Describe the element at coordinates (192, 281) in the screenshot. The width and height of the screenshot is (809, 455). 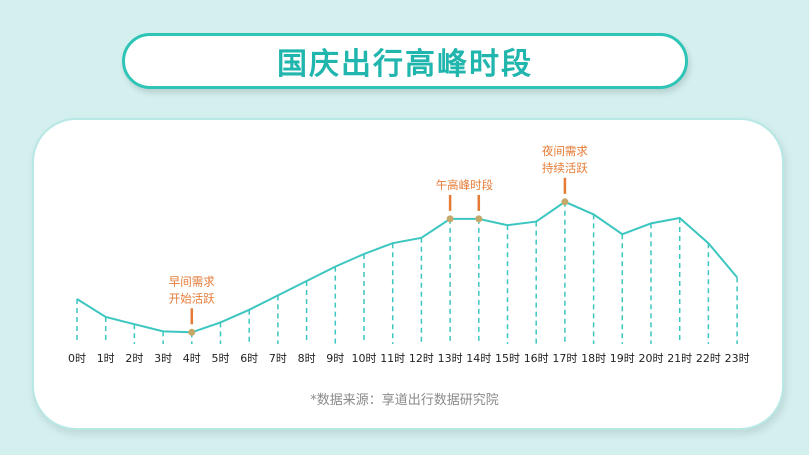
I see `annotation-label-0-0: 早间需求` at that location.